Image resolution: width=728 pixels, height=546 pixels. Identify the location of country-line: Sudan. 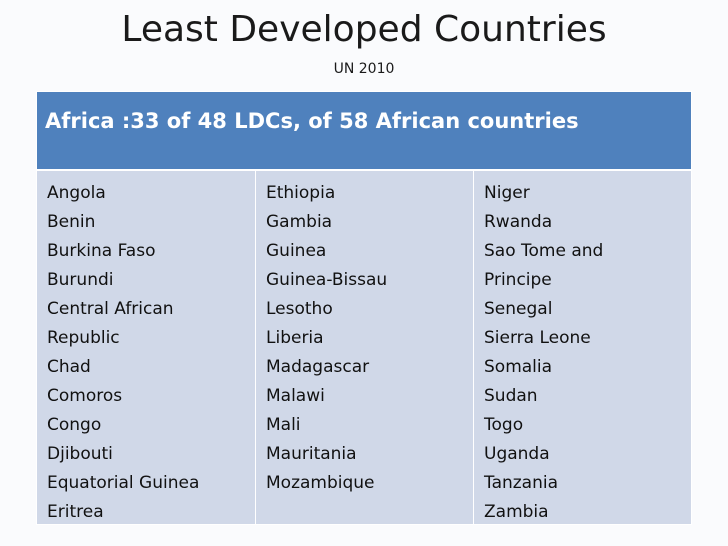
(511, 396).